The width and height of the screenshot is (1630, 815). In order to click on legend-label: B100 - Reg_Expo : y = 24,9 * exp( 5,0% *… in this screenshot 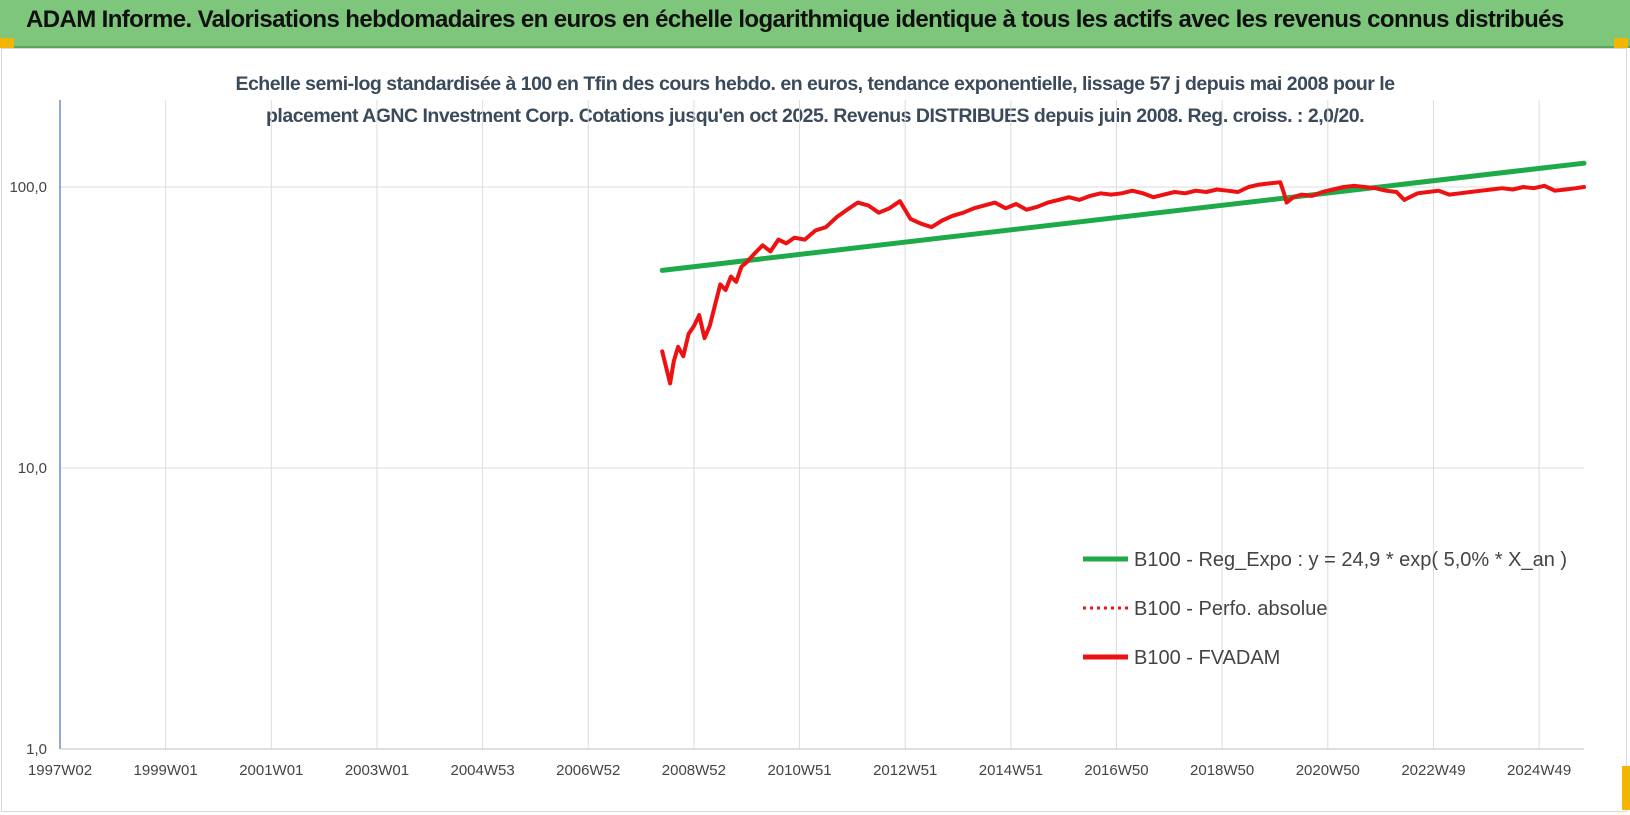, I will do `click(1350, 560)`.